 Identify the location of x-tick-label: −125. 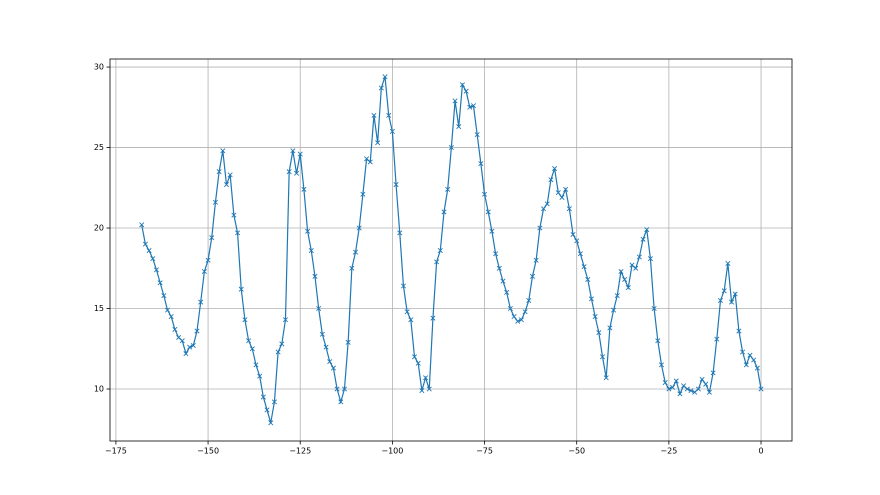
(300, 451).